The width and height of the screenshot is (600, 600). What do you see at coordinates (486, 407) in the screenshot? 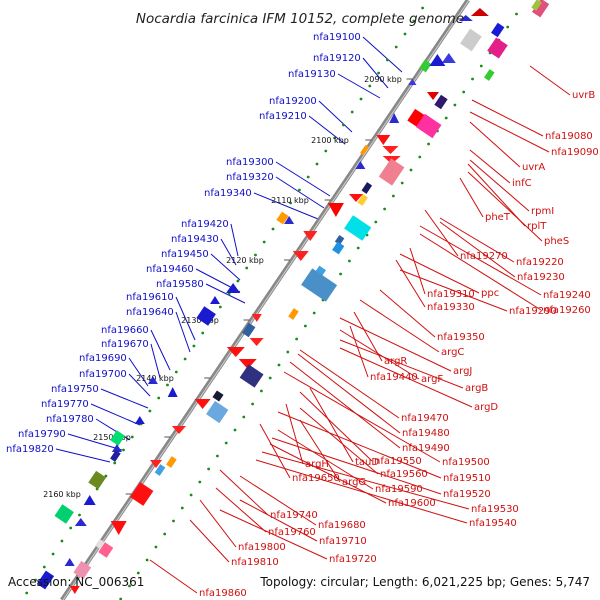
I see `gene-label-right: argD` at bounding box center [486, 407].